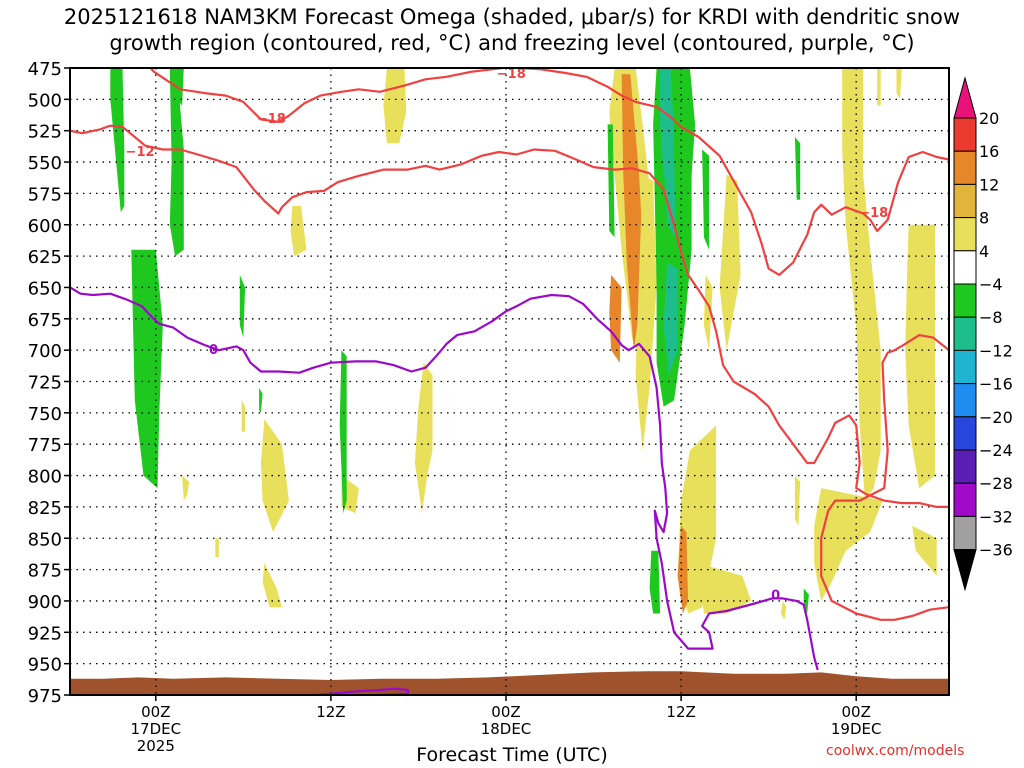 This screenshot has height=768, width=1024. Describe the element at coordinates (996, 417) in the screenshot. I see `colorbar-label: −20` at that location.